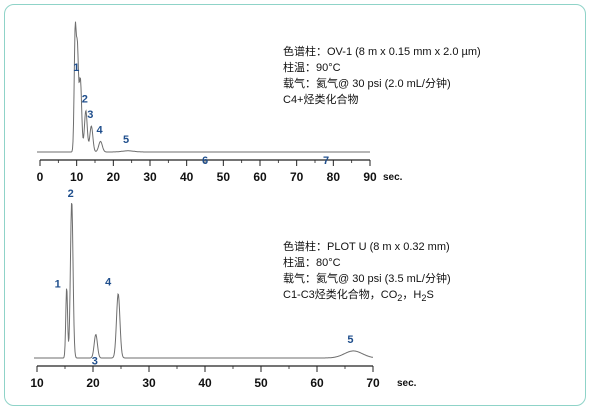 The image size is (592, 411). I want to click on x-tick-label-bottom-20: 20, so click(93, 383).